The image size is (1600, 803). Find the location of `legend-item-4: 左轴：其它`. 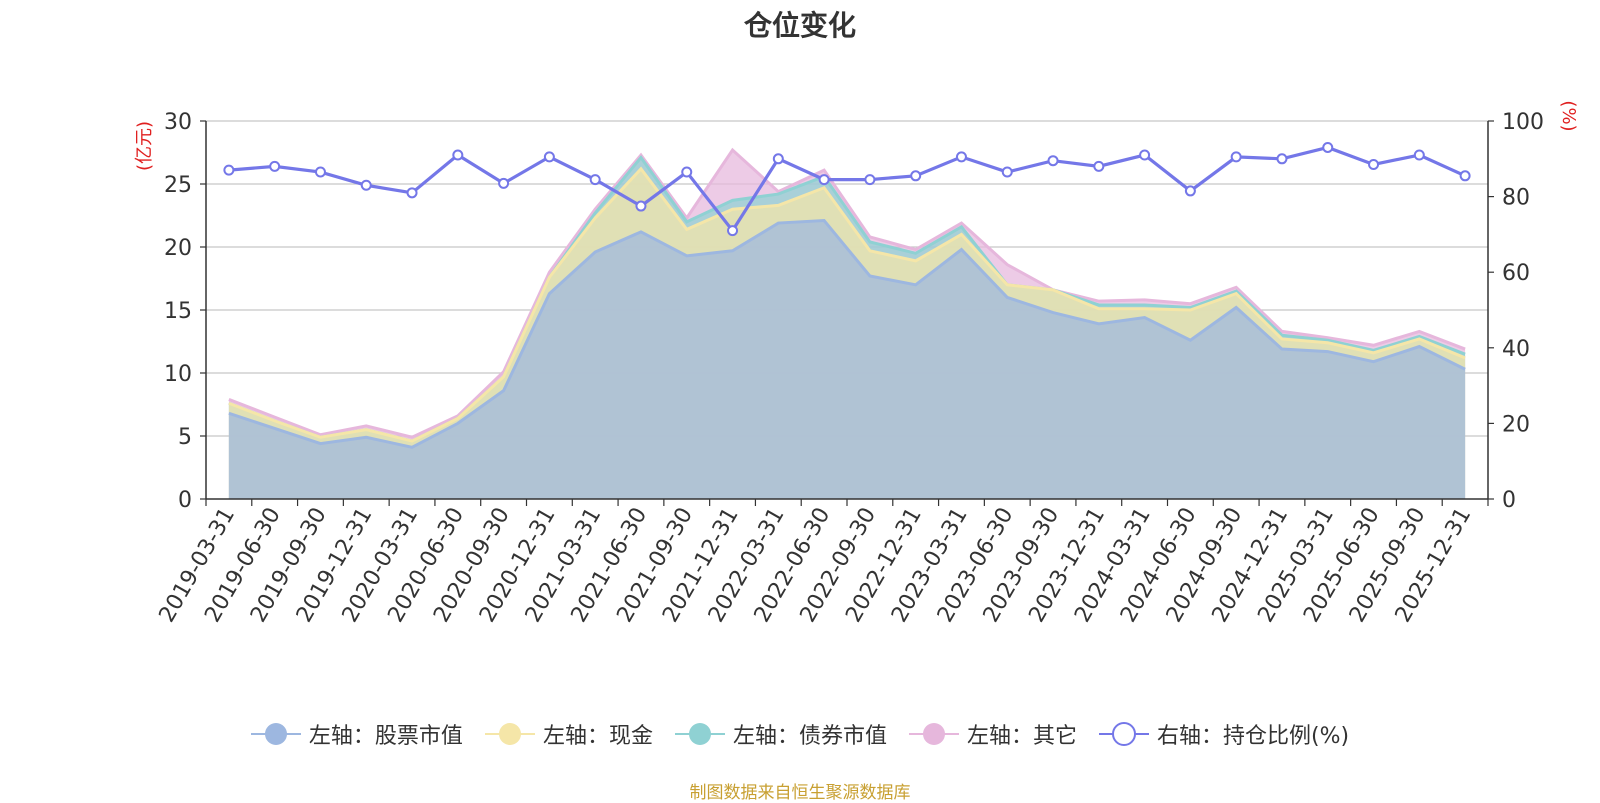

legend-item-4: 左轴：其它 is located at coordinates (992, 734).